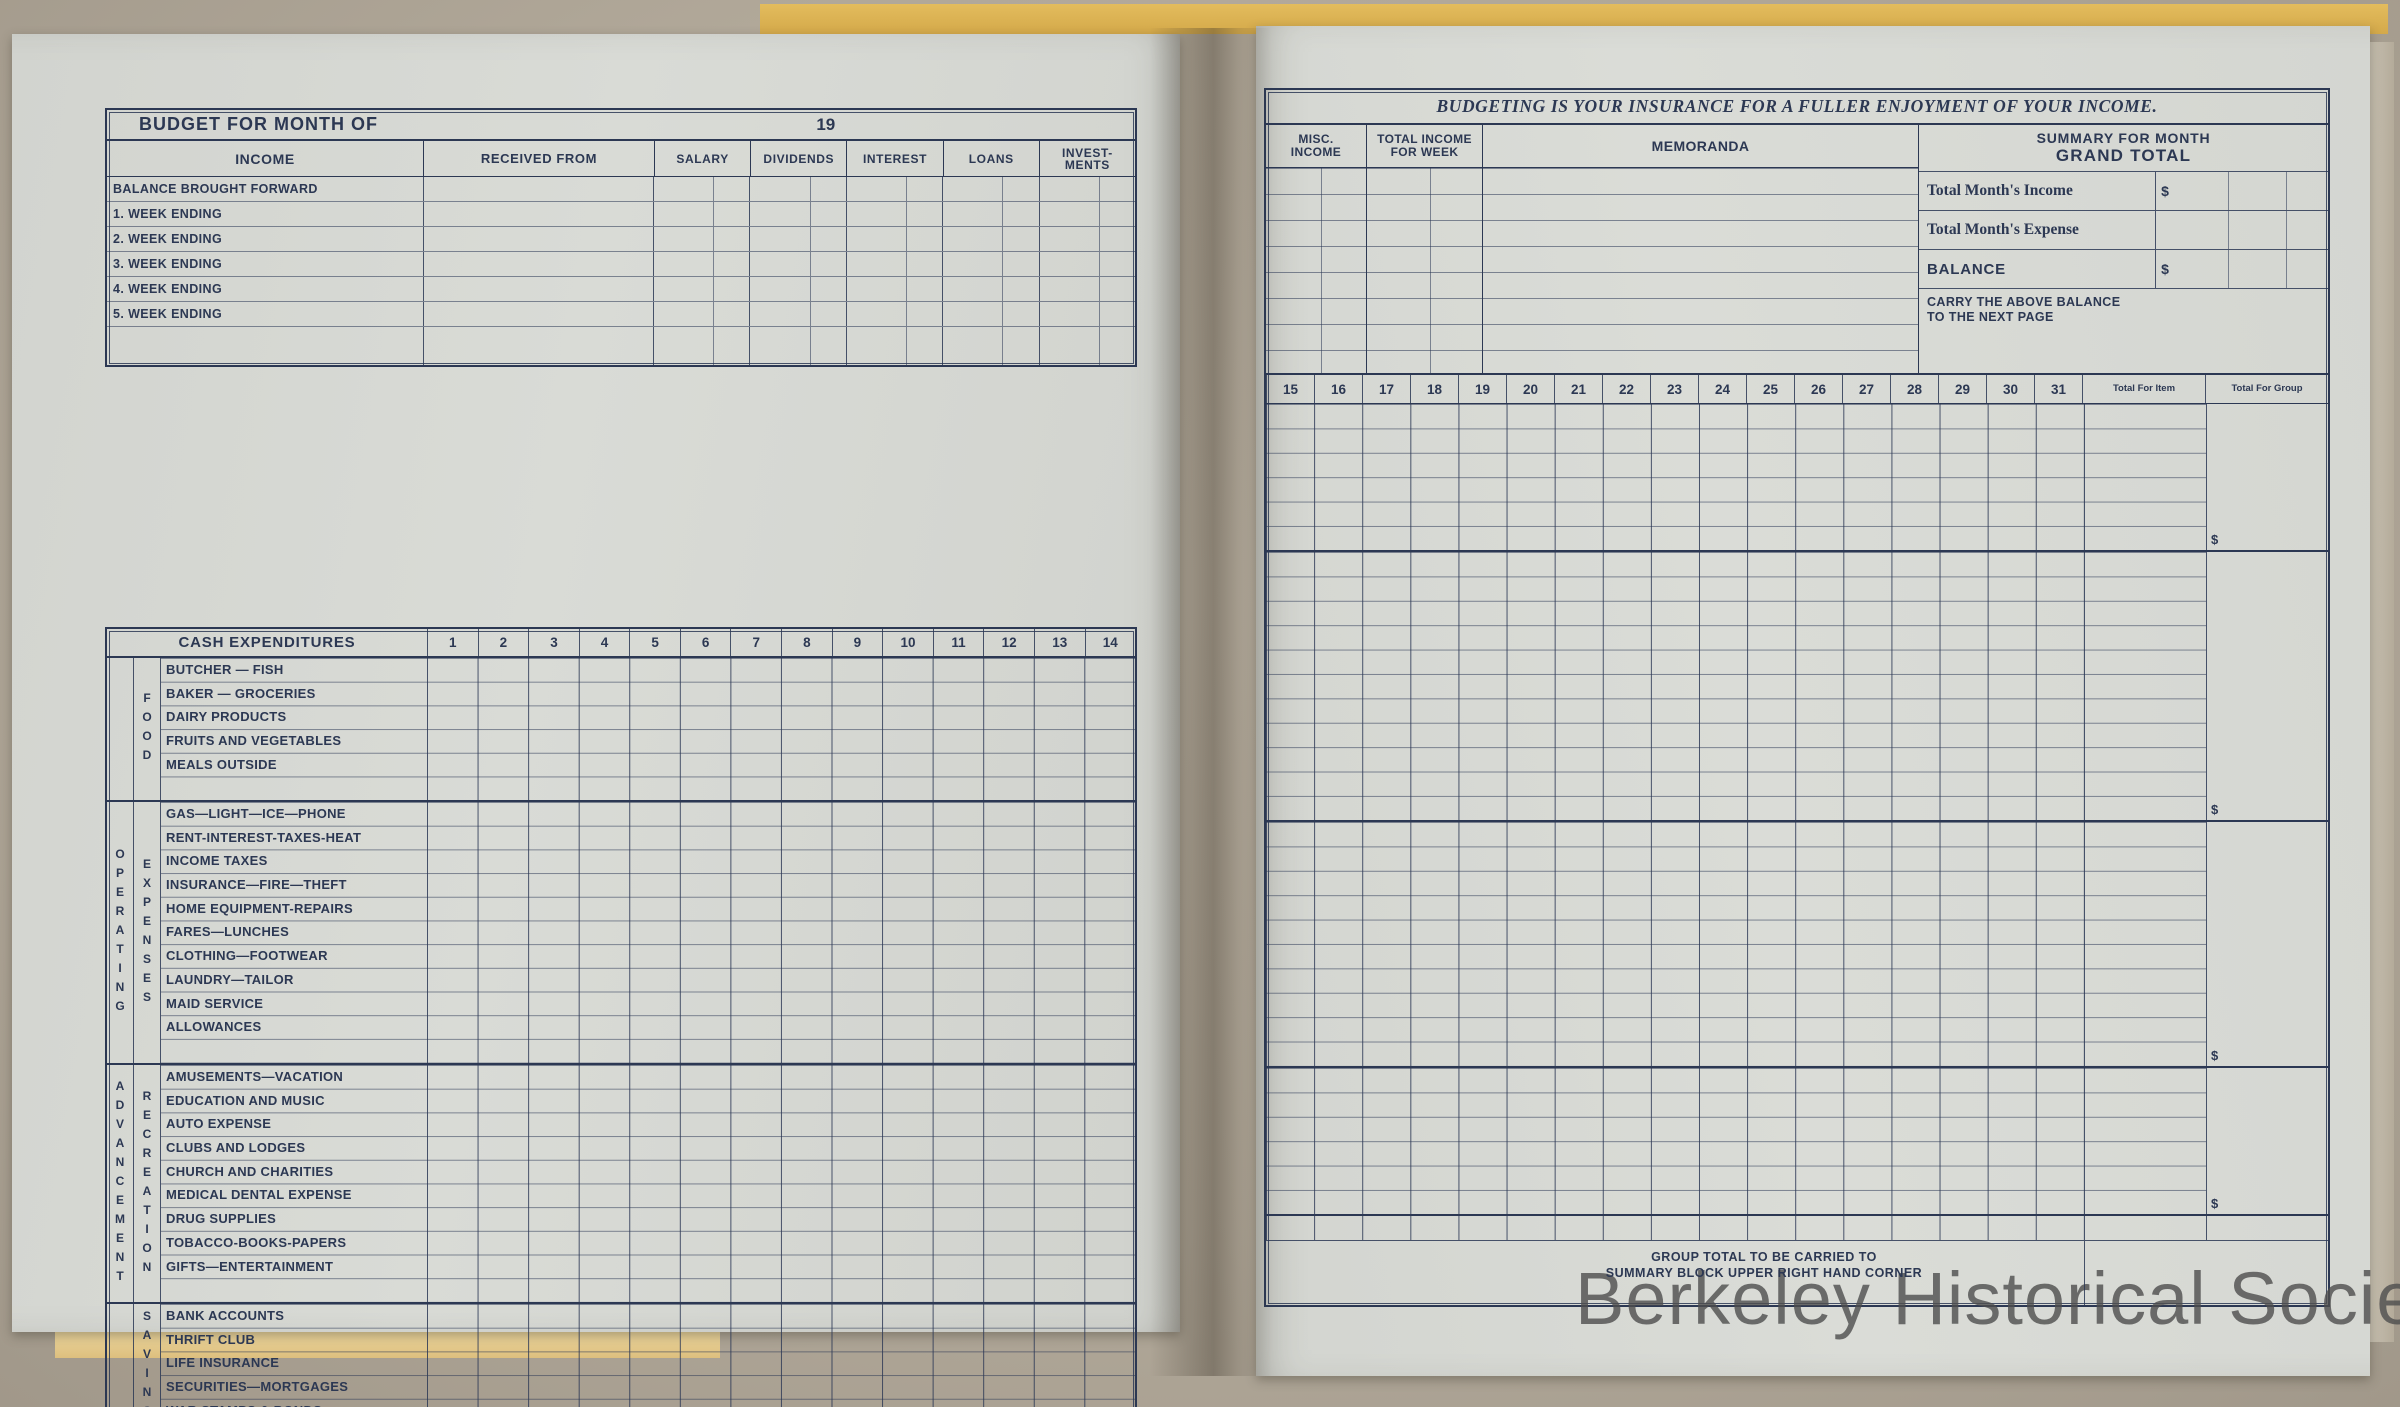 This screenshot has height=1407, width=2400. What do you see at coordinates (2307, 230) in the screenshot?
I see `cents-cell` at bounding box center [2307, 230].